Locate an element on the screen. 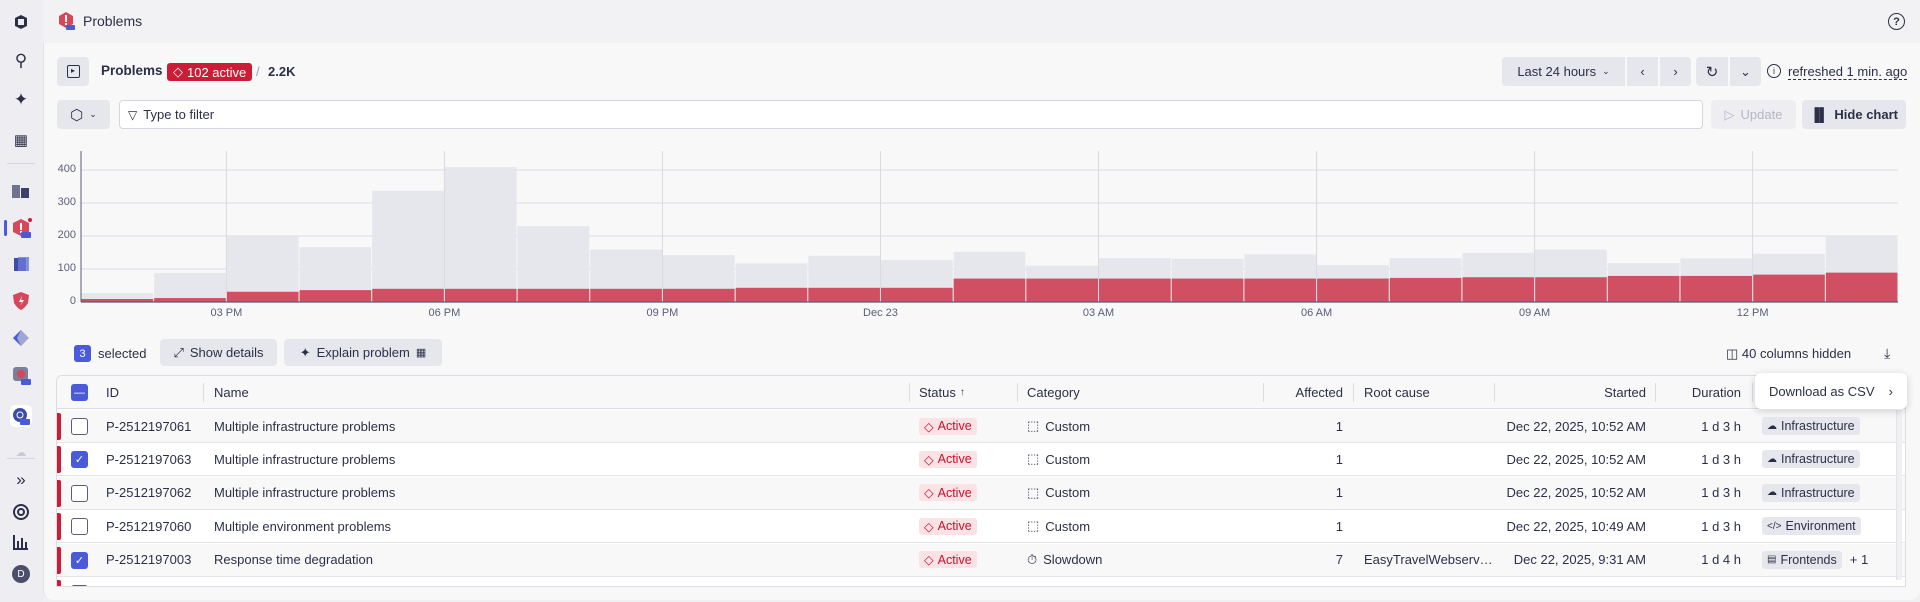 Image resolution: width=1920 pixels, height=602 pixels. column-header-affected: Affected is located at coordinates (1319, 392).